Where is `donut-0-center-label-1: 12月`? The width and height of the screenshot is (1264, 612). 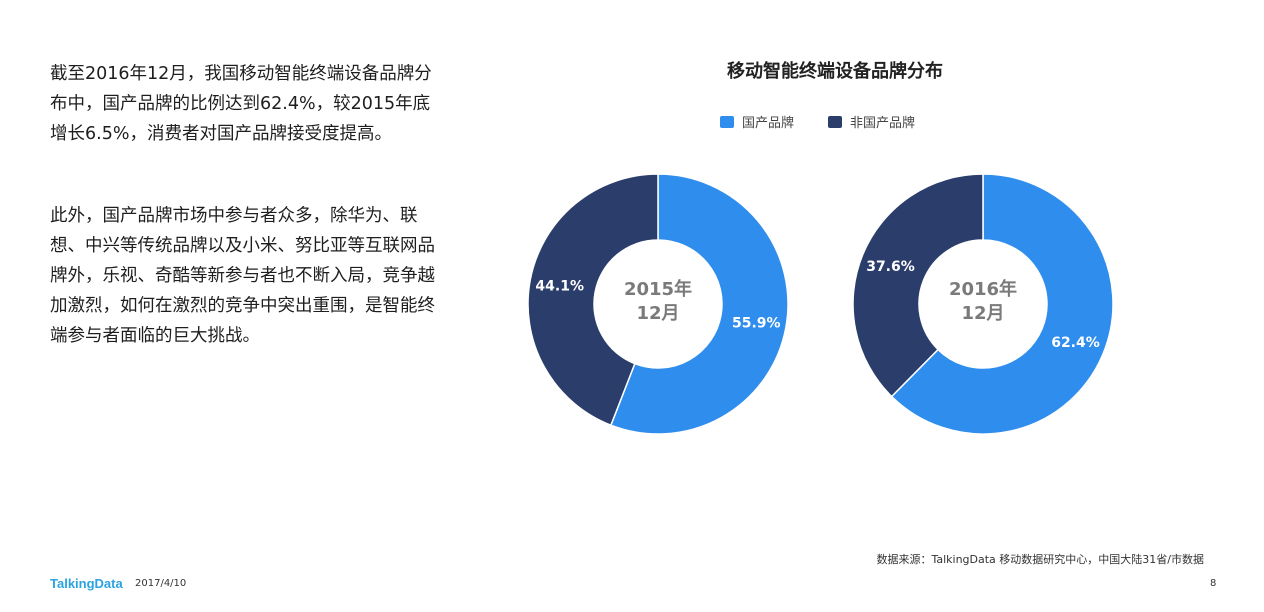
donut-0-center-label-1: 12月 is located at coordinates (657, 313).